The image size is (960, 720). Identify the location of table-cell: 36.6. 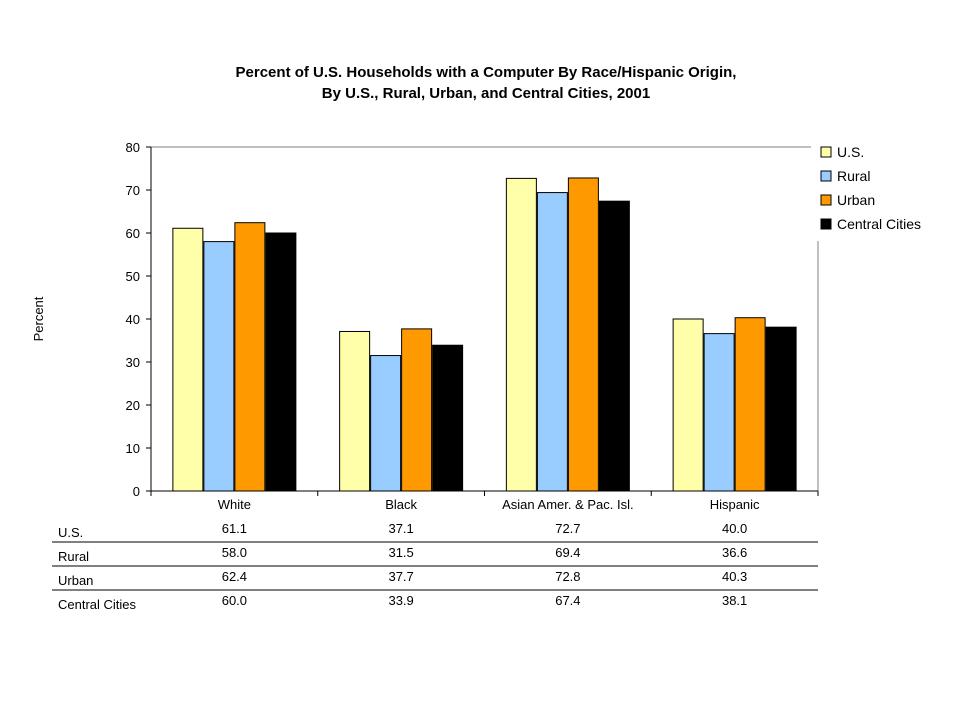
(734, 552).